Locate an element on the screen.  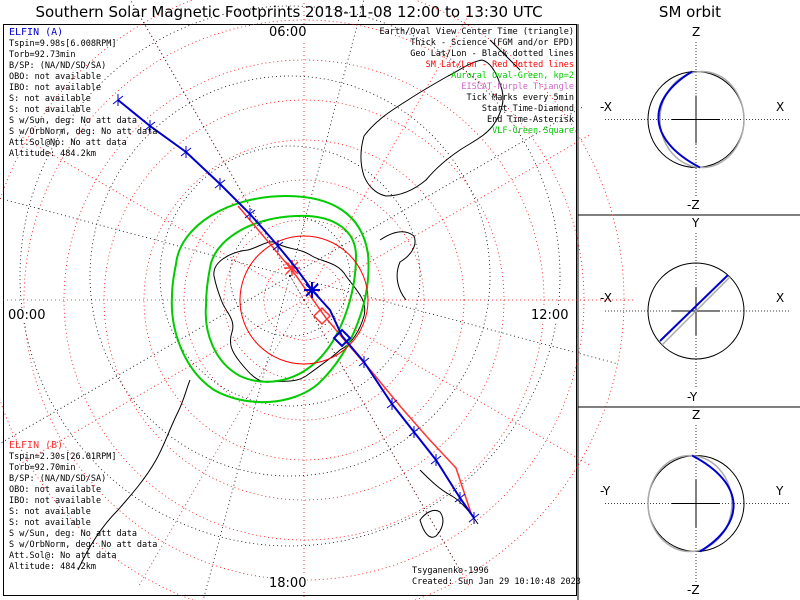
probe-a-info-line: Att.Sol@Np: No att data is located at coordinates (68, 143).